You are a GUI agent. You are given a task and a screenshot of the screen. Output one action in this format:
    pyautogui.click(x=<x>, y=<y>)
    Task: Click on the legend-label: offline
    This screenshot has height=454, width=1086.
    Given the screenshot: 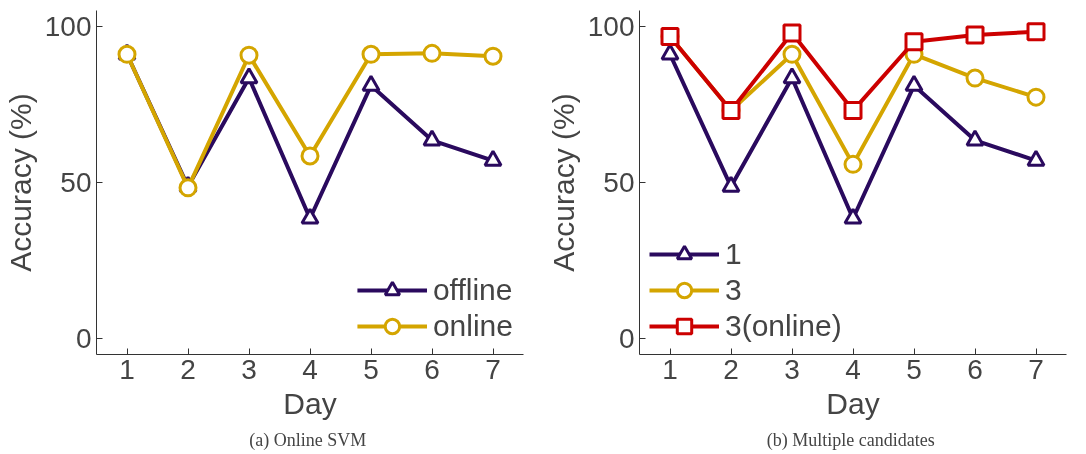 What is the action you would take?
    pyautogui.click(x=472, y=290)
    